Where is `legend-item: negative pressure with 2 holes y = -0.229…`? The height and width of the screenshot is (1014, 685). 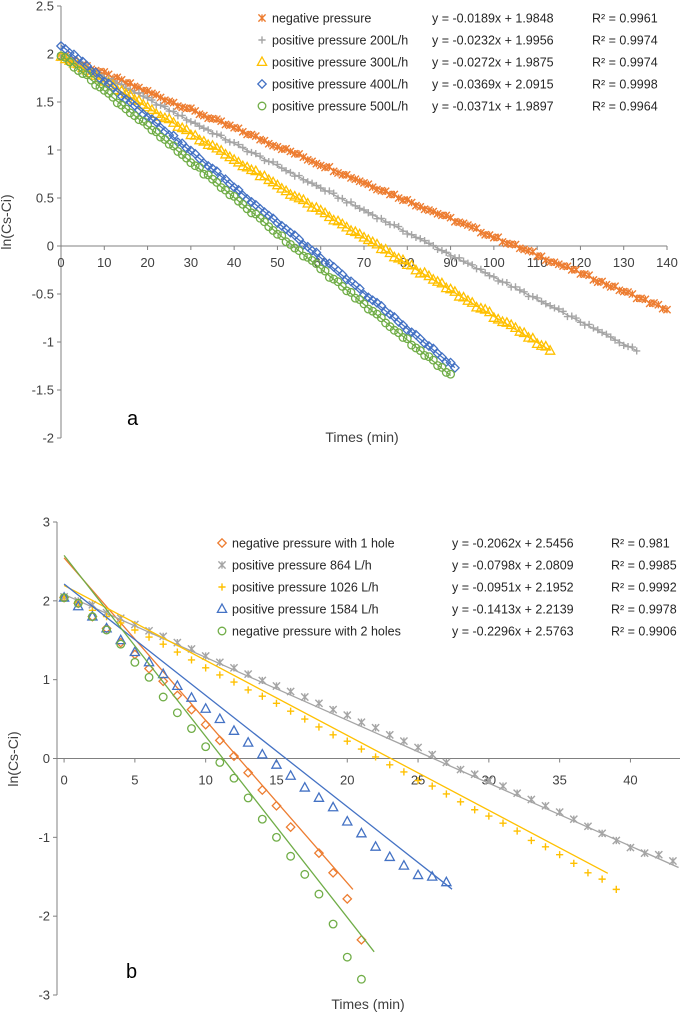 legend-item: negative pressure with 2 holes y = -0.229… is located at coordinates (447, 632).